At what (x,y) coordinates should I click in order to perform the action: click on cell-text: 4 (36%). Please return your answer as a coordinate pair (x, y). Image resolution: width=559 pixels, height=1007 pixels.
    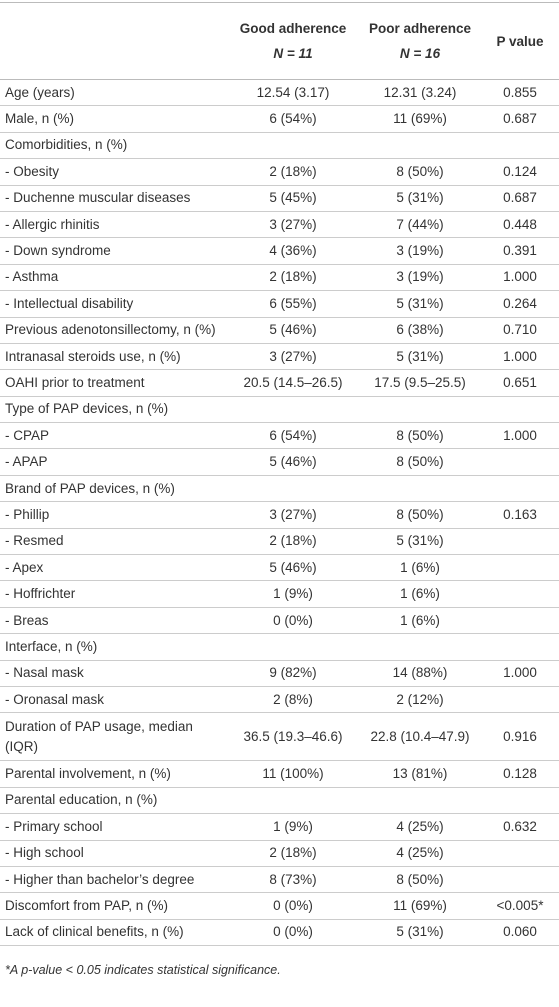
    Looking at the image, I should click on (293, 251).